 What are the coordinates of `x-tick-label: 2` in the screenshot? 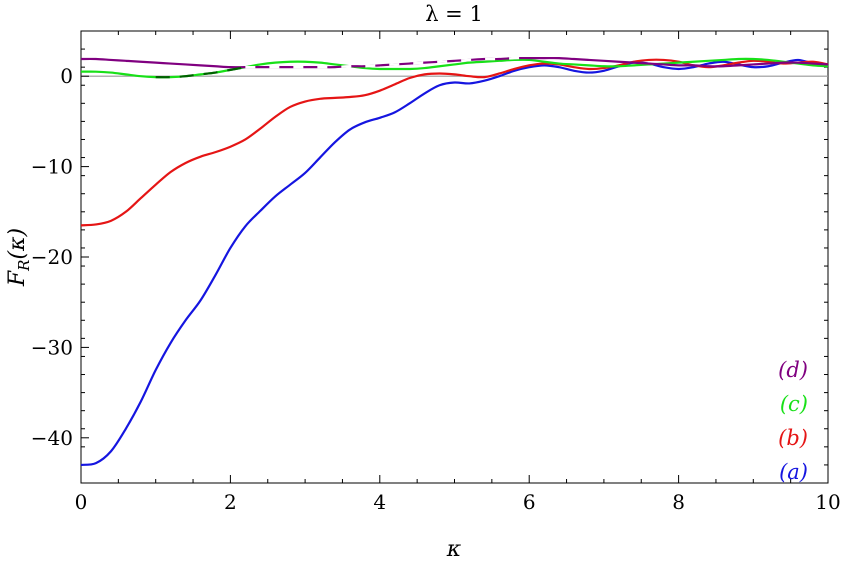 It's located at (230, 502).